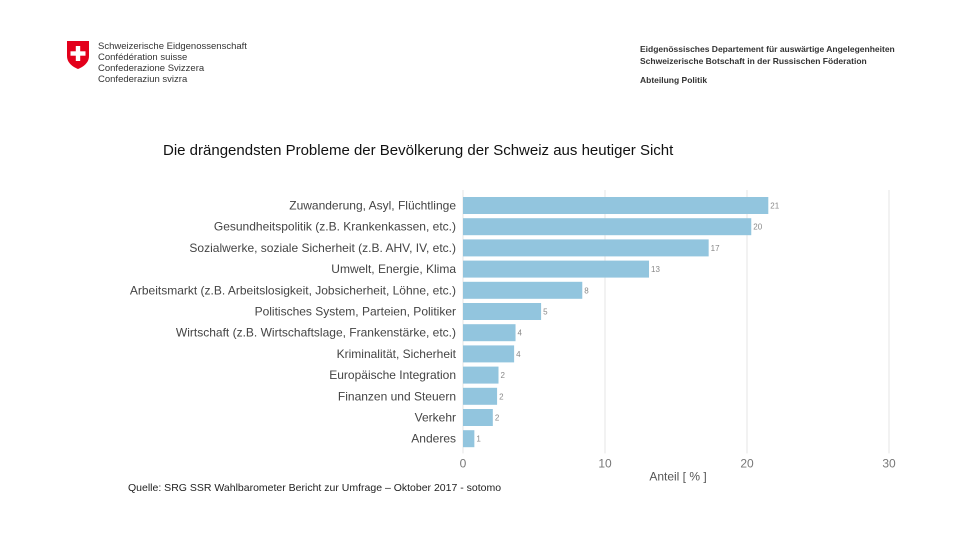 This screenshot has height=540, width=960. I want to click on value-label: 21, so click(774, 206).